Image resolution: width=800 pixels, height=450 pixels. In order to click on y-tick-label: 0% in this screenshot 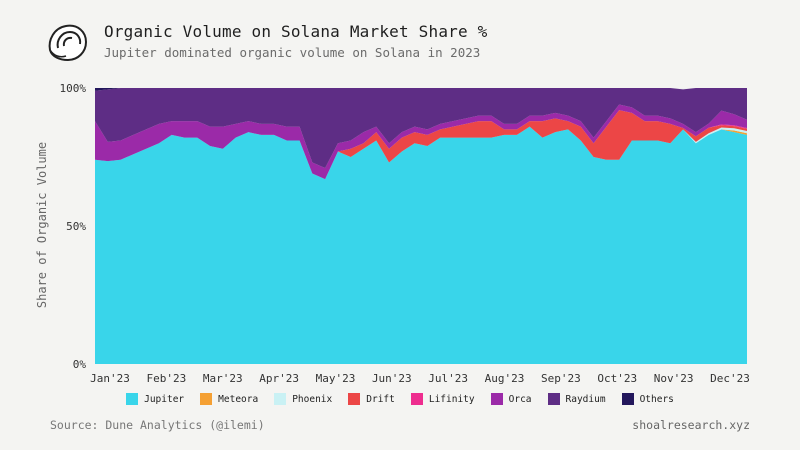, I will do `click(80, 364)`.